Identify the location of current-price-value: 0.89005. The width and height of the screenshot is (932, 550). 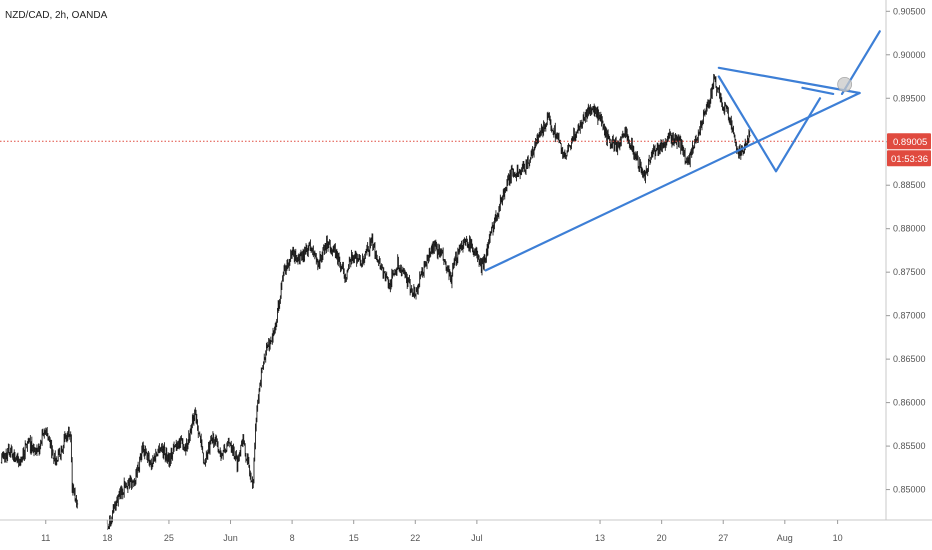
(910, 142).